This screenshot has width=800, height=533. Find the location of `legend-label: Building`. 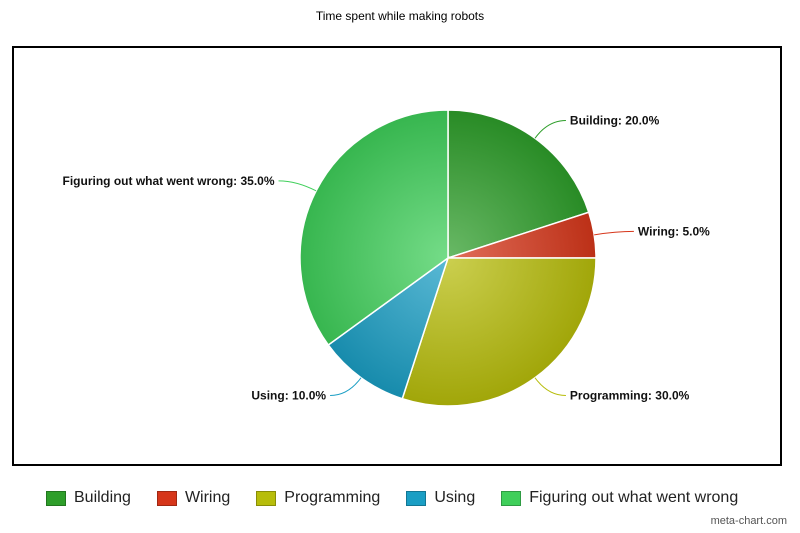

legend-label: Building is located at coordinates (102, 497).